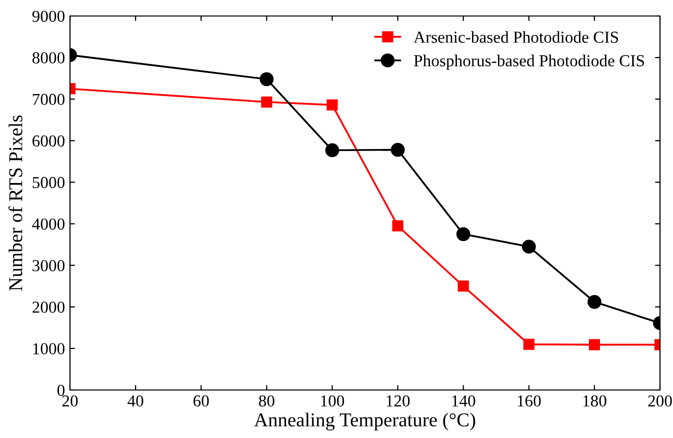  Describe the element at coordinates (365, 421) in the screenshot. I see `x-axis-title: Annealing Temperature (°C)` at that location.